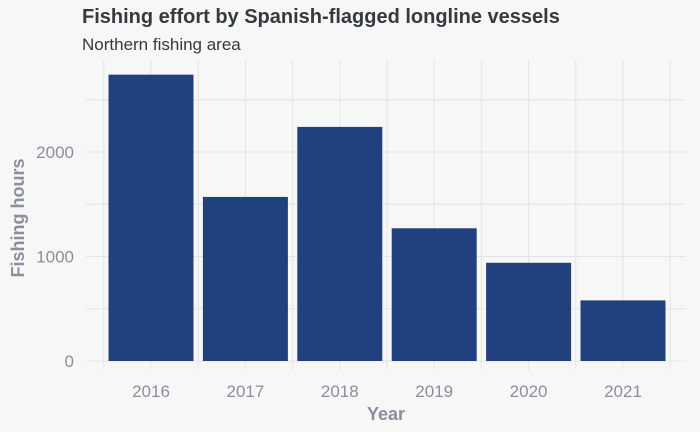  I want to click on x-tick-labels: 2016 2017 2018 2019 2020 2021, so click(387, 391).